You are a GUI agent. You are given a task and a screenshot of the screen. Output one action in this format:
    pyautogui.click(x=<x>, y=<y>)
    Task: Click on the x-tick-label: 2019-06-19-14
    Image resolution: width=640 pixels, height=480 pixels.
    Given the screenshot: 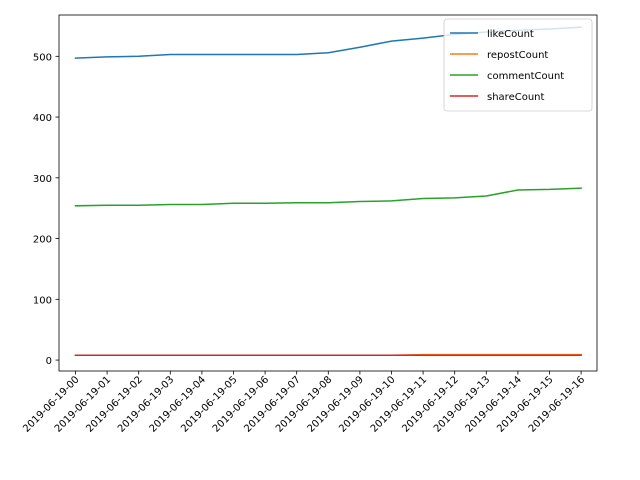 What is the action you would take?
    pyautogui.click(x=494, y=404)
    